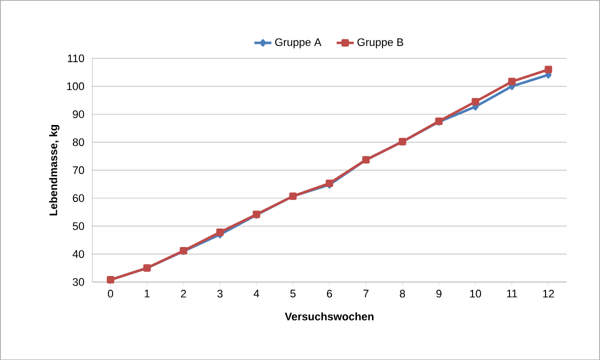 Image resolution: width=600 pixels, height=360 pixels. Describe the element at coordinates (293, 294) in the screenshot. I see `x-tick-label: 5` at that location.